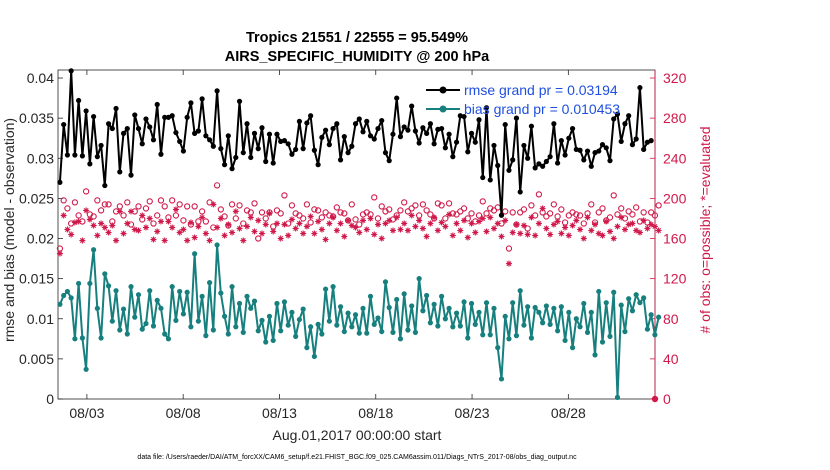  I want to click on y-tick-label: 0.025, so click(36, 198).